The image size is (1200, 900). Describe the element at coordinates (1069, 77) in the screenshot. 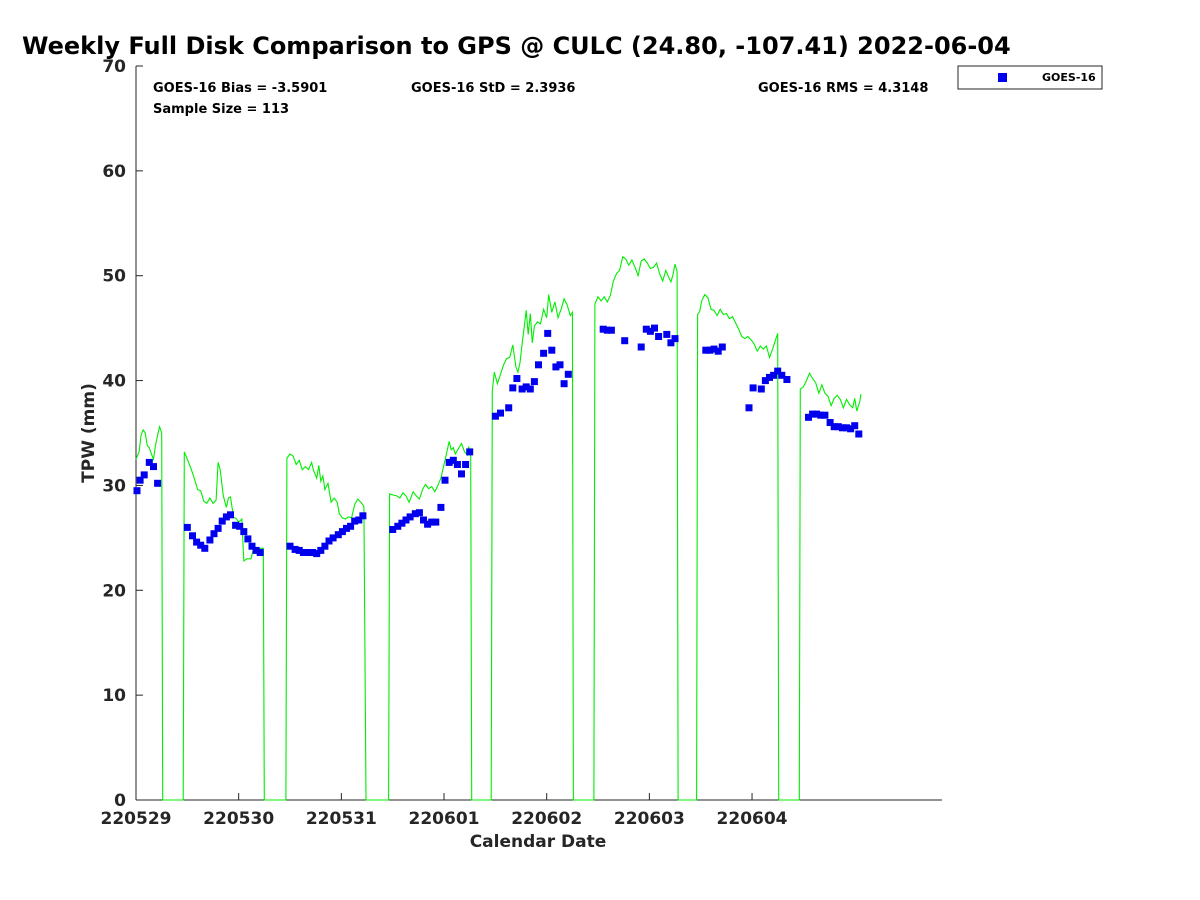

I see `legend-label-goes-16: GOES-16` at that location.